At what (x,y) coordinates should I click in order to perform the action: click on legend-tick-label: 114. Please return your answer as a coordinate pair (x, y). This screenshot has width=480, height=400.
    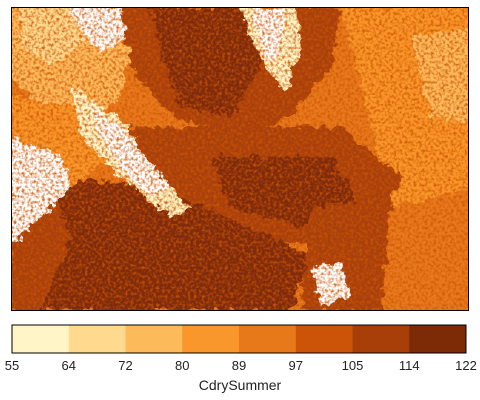
    Looking at the image, I should click on (409, 365).